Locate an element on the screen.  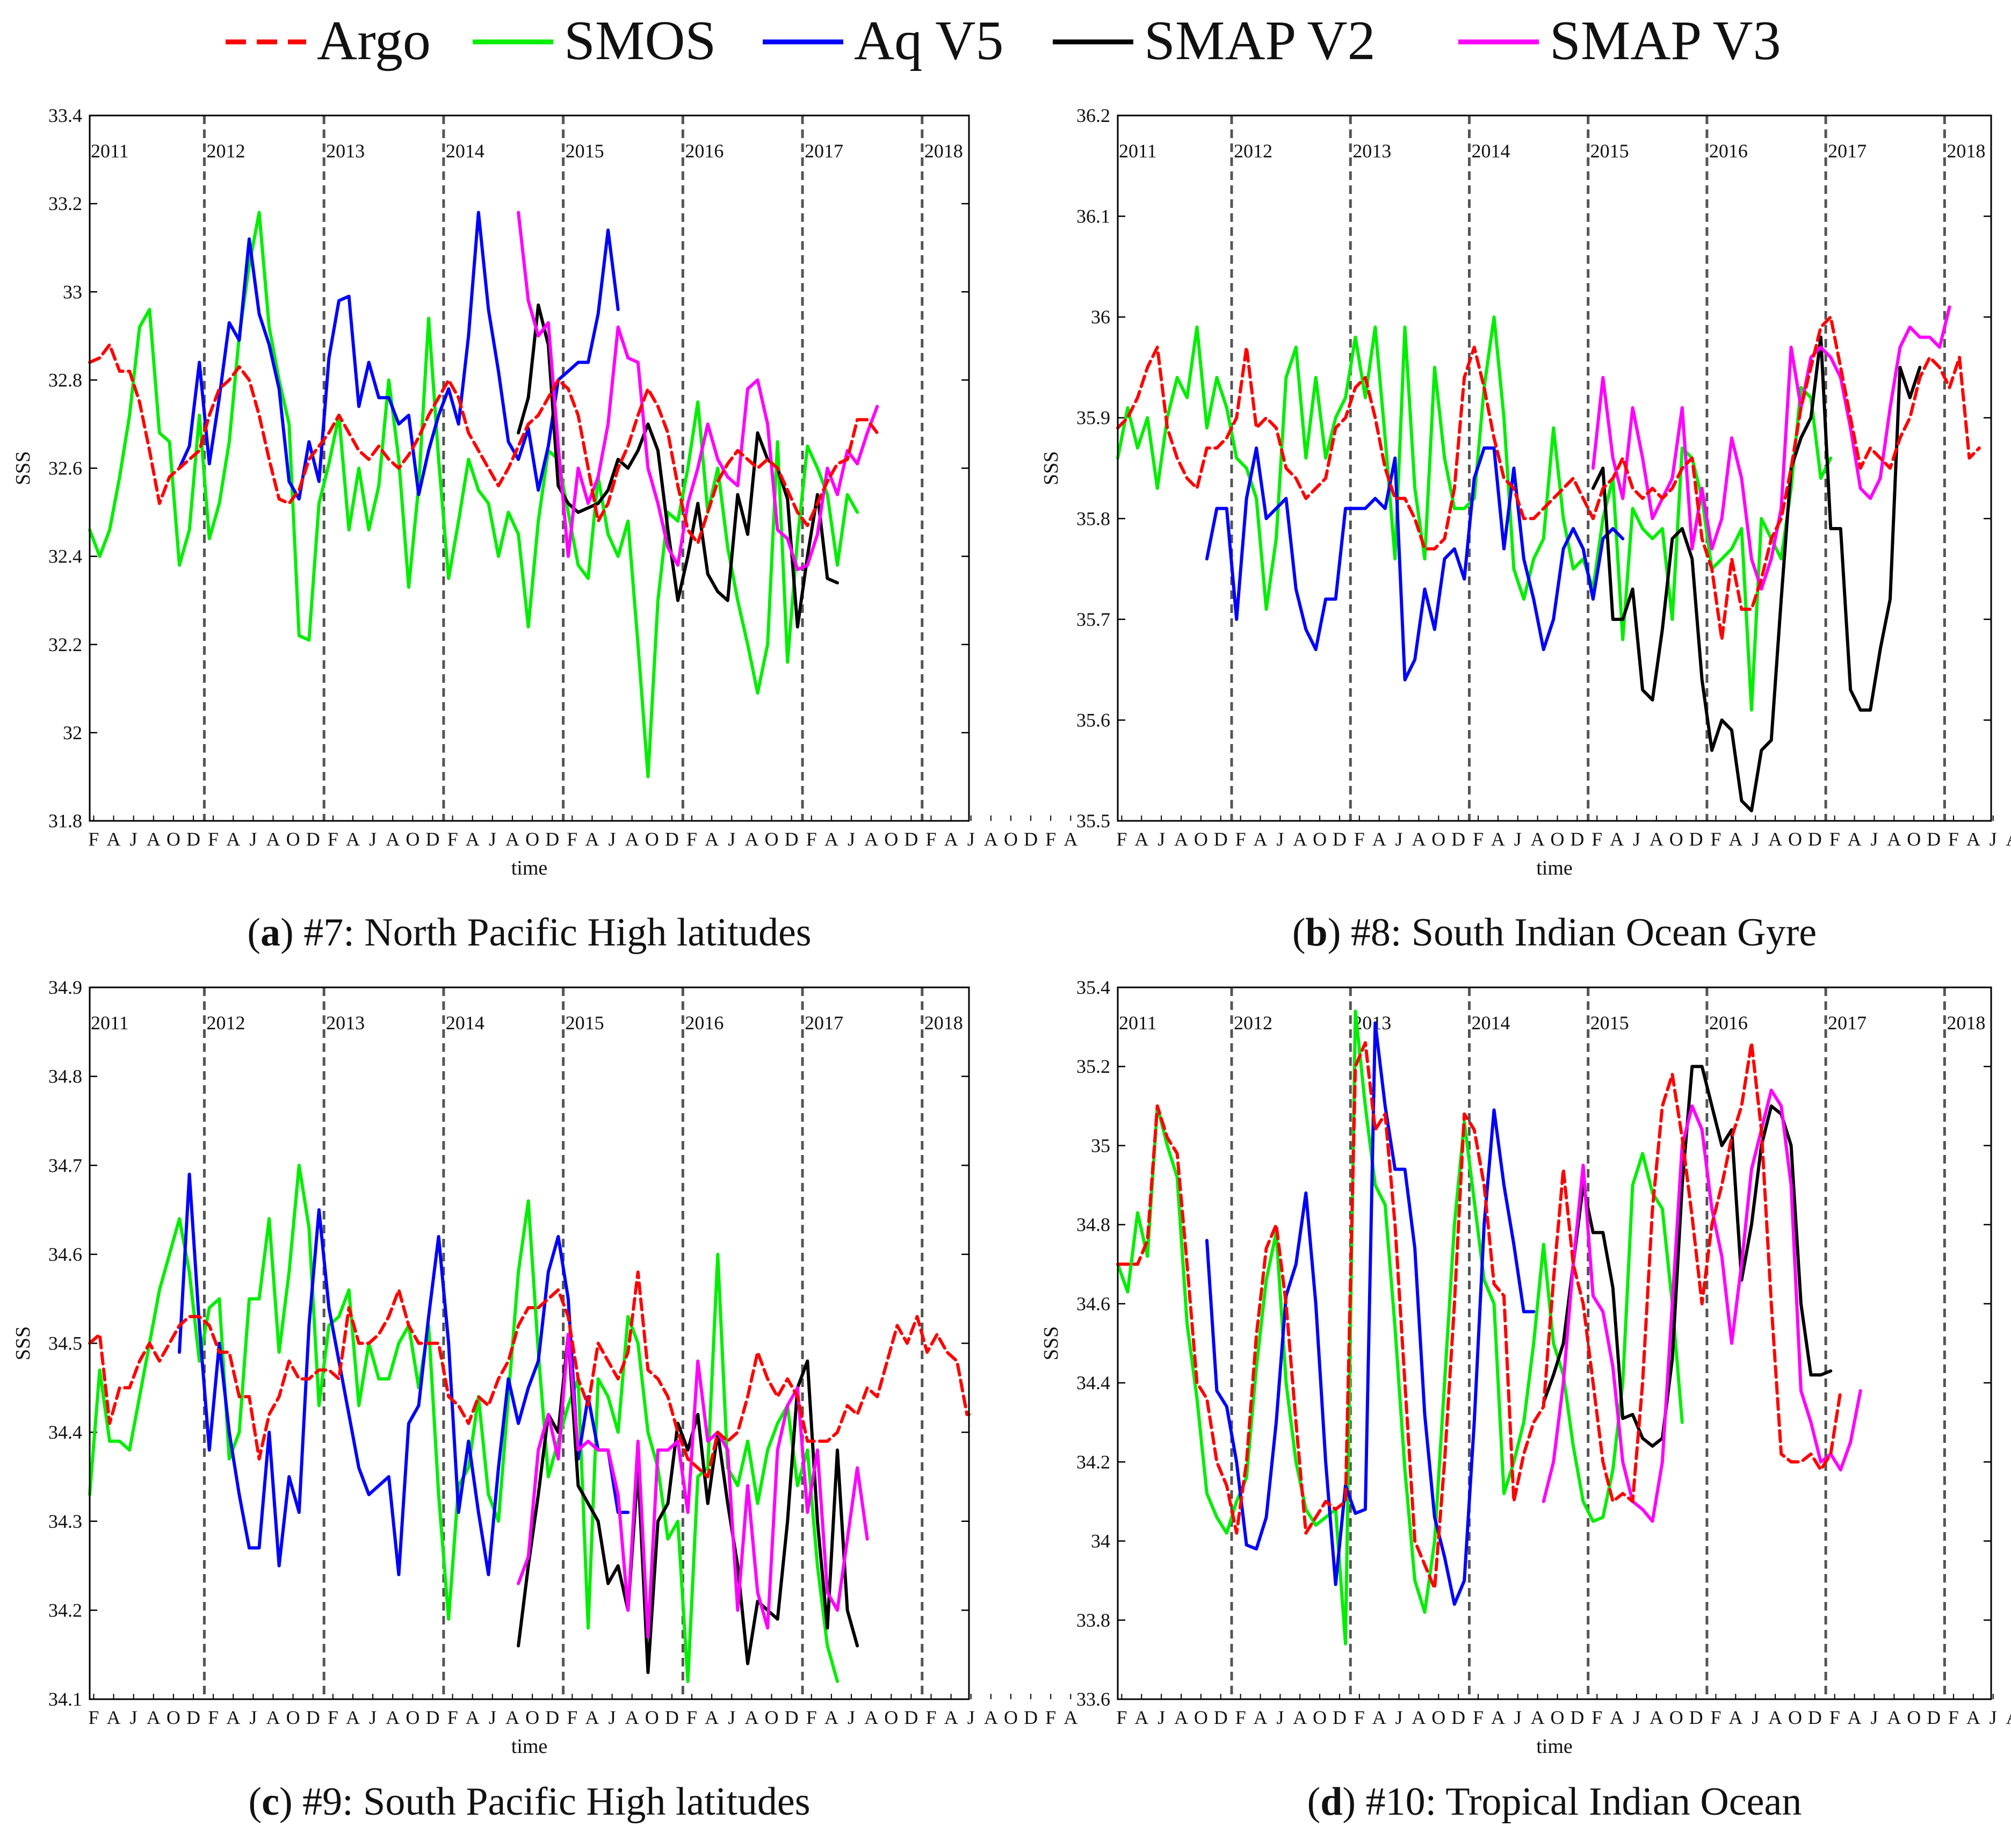
y-tick-label: 34.2 is located at coordinates (1093, 1461).